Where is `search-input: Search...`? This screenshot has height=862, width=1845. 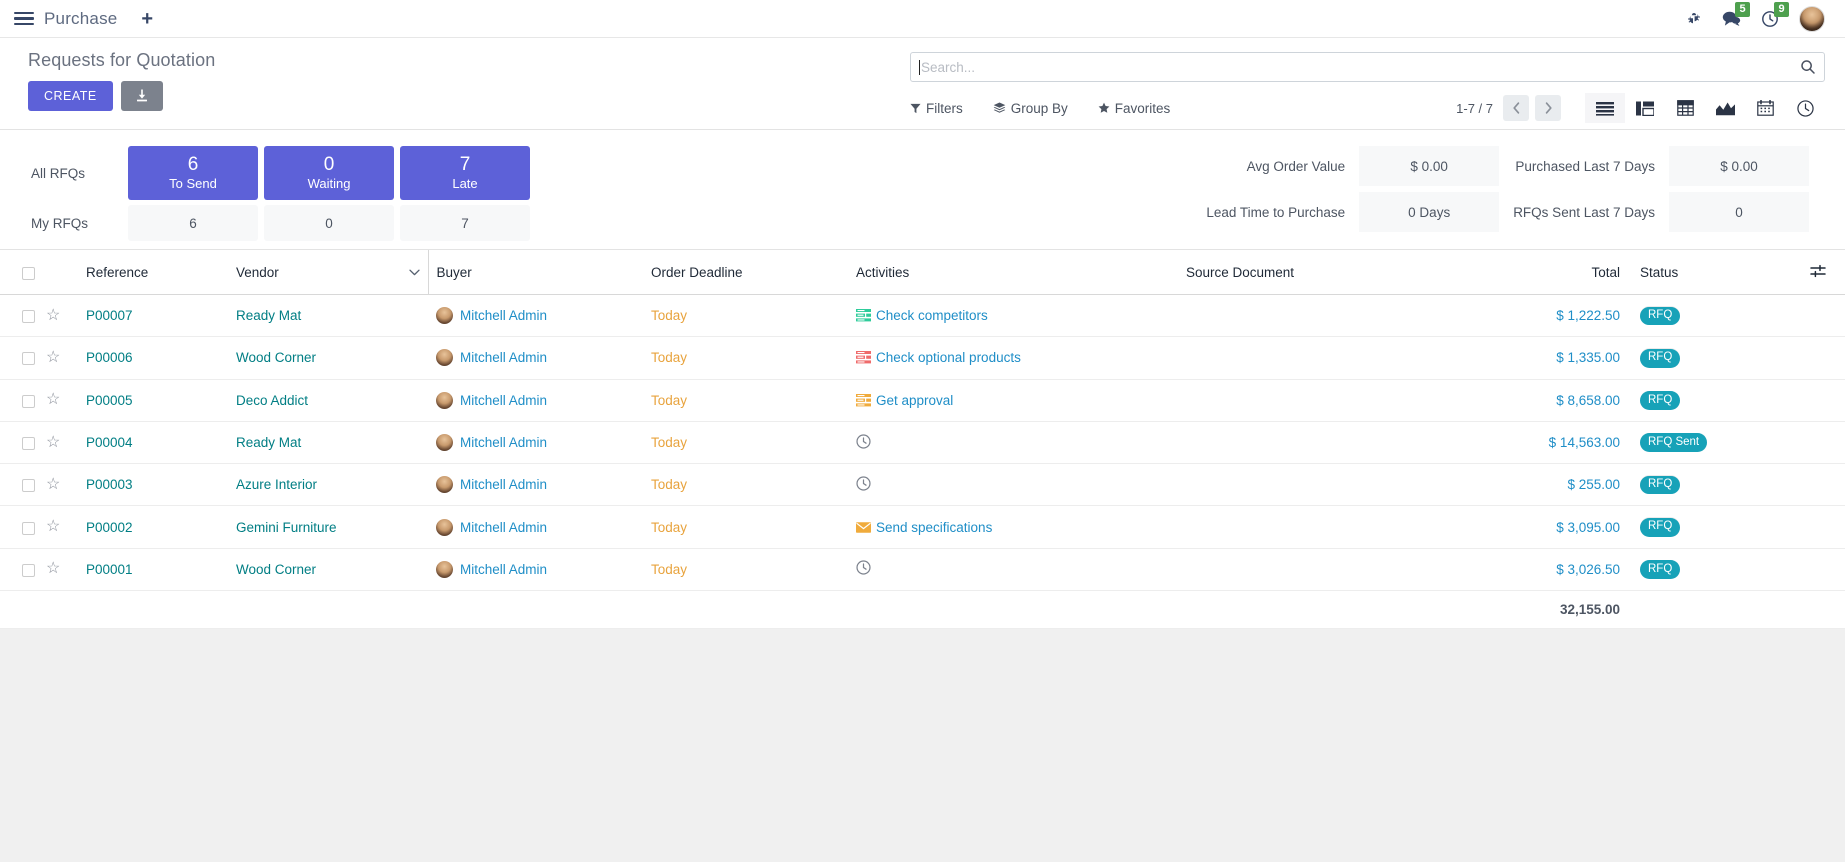
search-input: Search... is located at coordinates (948, 67).